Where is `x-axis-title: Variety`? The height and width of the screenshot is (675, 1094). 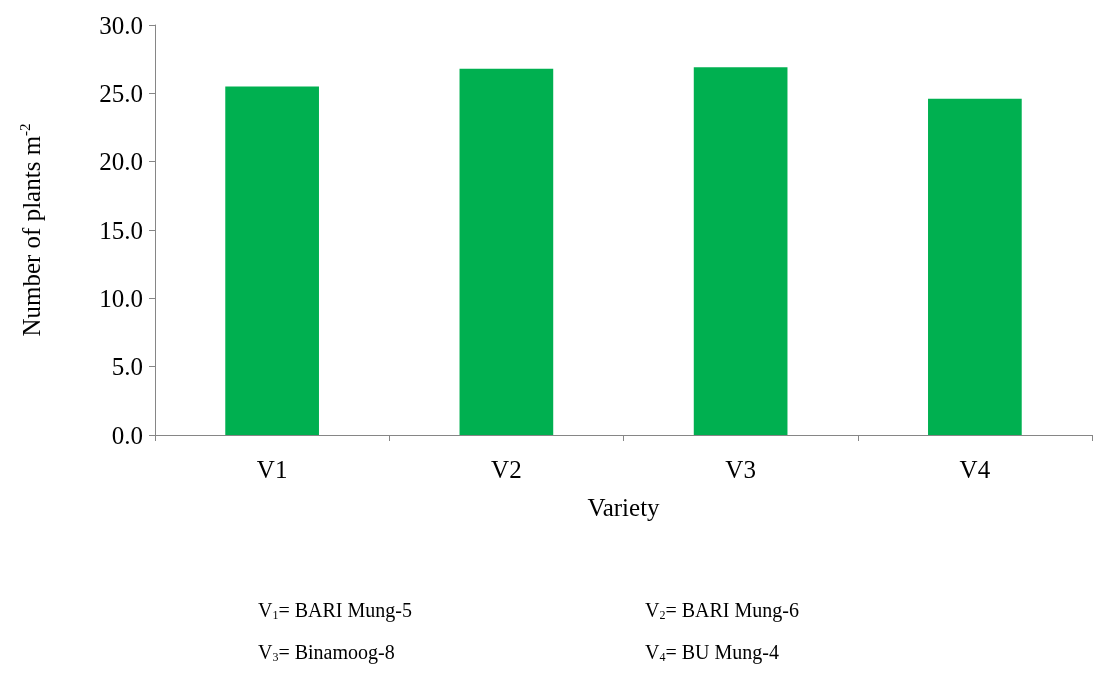 x-axis-title: Variety is located at coordinates (624, 507).